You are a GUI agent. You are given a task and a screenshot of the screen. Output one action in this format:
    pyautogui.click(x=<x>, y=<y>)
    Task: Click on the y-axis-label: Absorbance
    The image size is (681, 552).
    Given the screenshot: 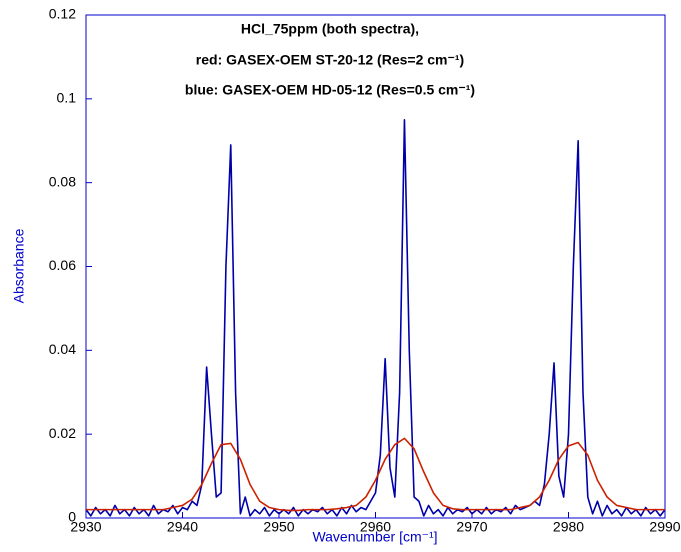 What is the action you would take?
    pyautogui.click(x=19, y=265)
    